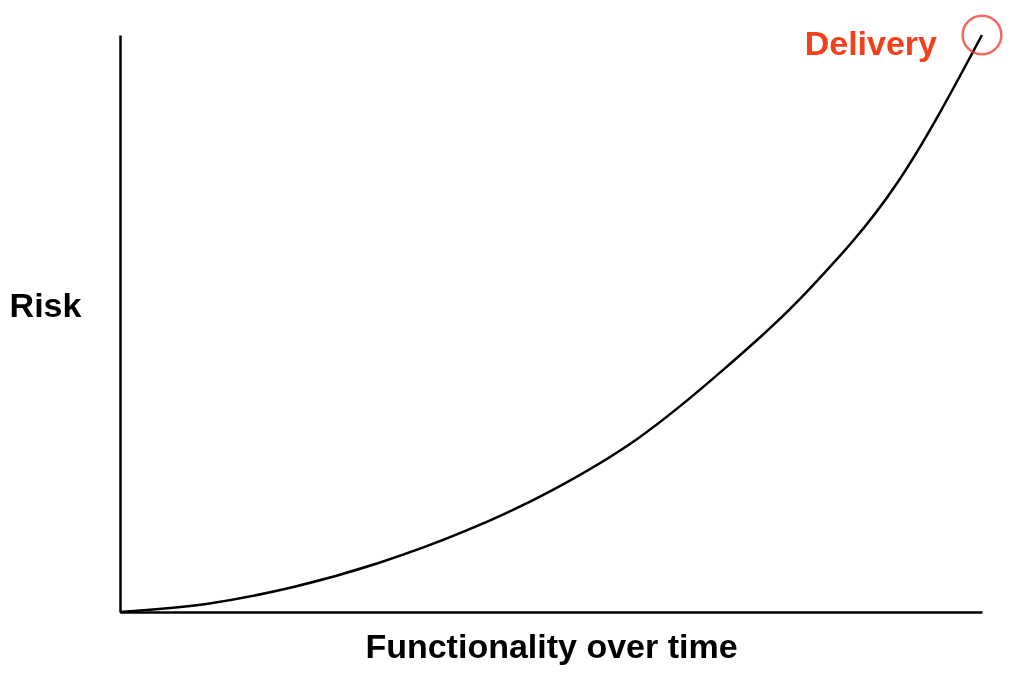 The image size is (1024, 684). I want to click on annotation: Delivery, so click(871, 43).